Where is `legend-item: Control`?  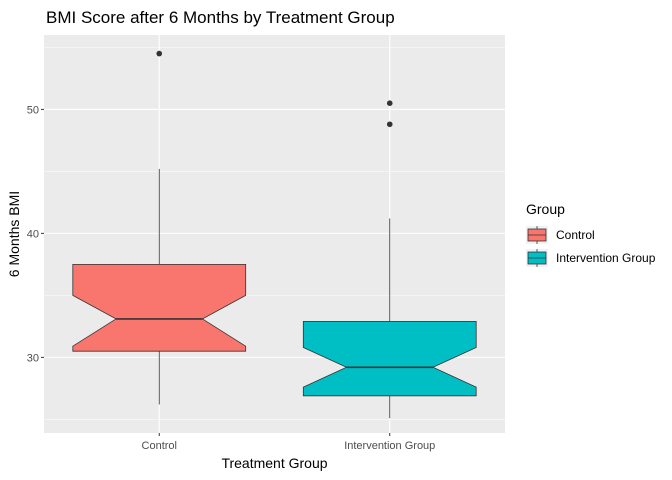
legend-item: Control is located at coordinates (560, 235).